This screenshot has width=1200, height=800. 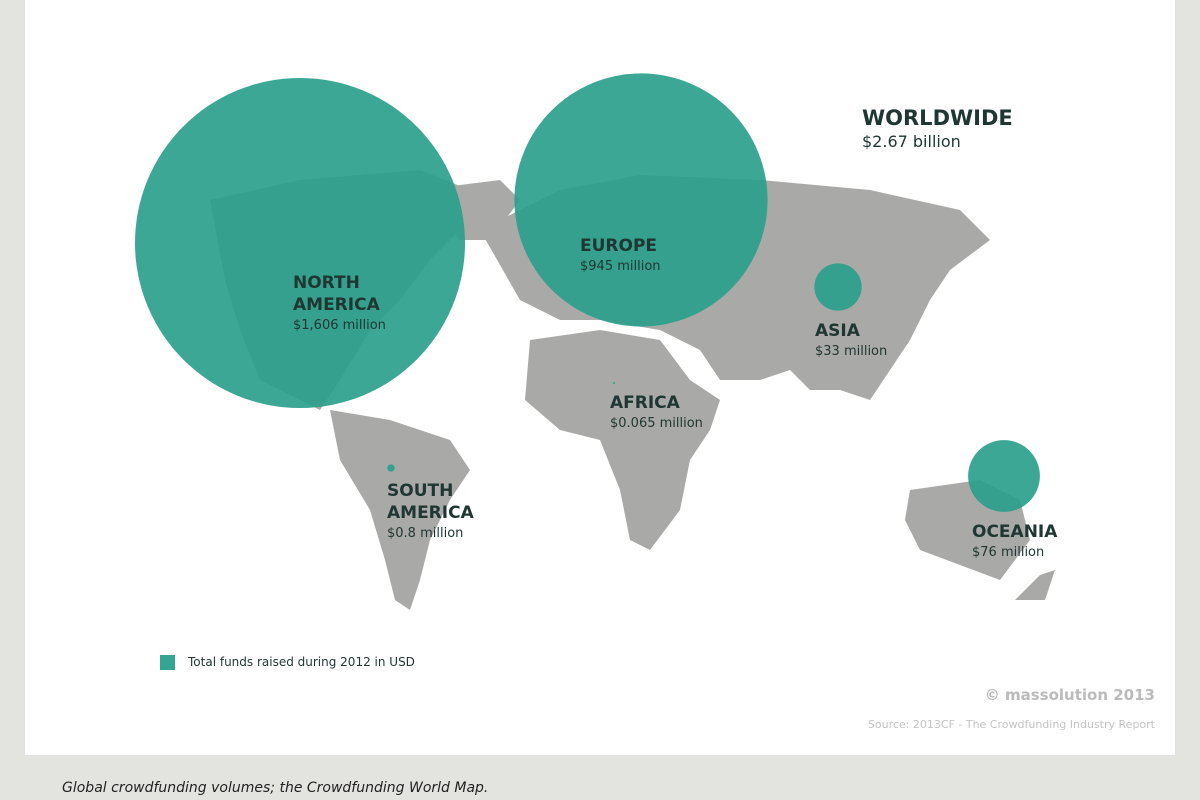 What do you see at coordinates (911, 141) in the screenshot?
I see `worldwide-value: $2.67 billion` at bounding box center [911, 141].